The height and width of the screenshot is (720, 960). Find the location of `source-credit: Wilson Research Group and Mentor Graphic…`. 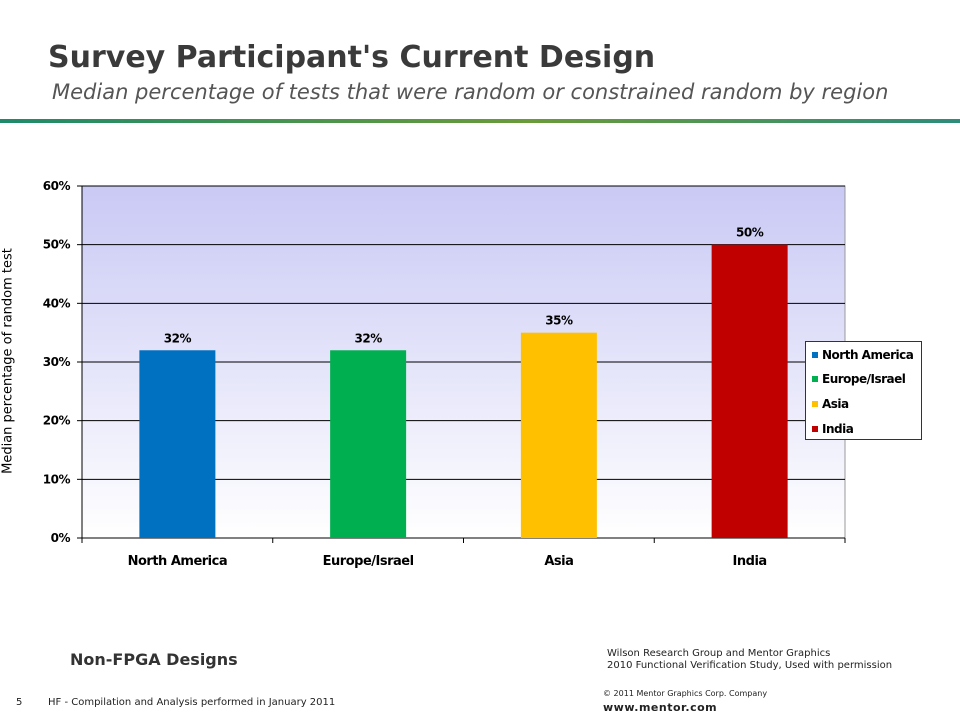

source-credit: Wilson Research Group and Mentor Graphic… is located at coordinates (749, 660).